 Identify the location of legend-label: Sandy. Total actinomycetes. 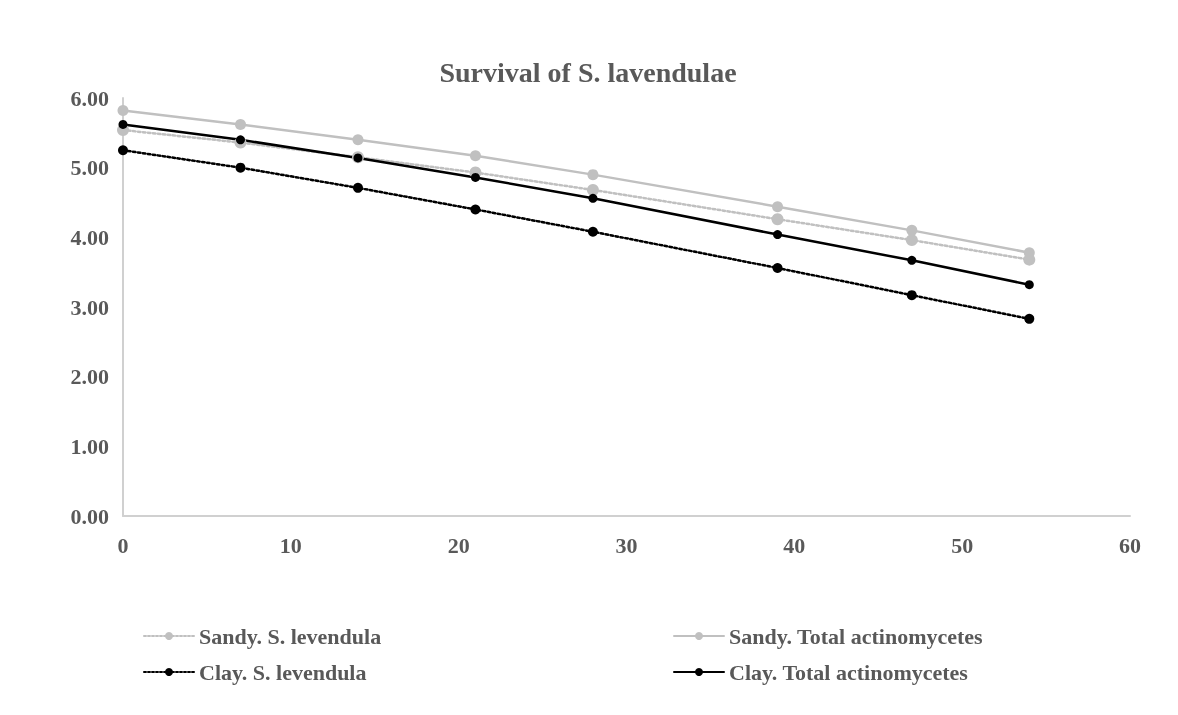
(856, 636).